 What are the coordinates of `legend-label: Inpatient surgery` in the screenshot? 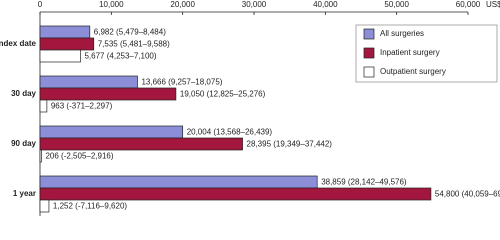 It's located at (410, 52).